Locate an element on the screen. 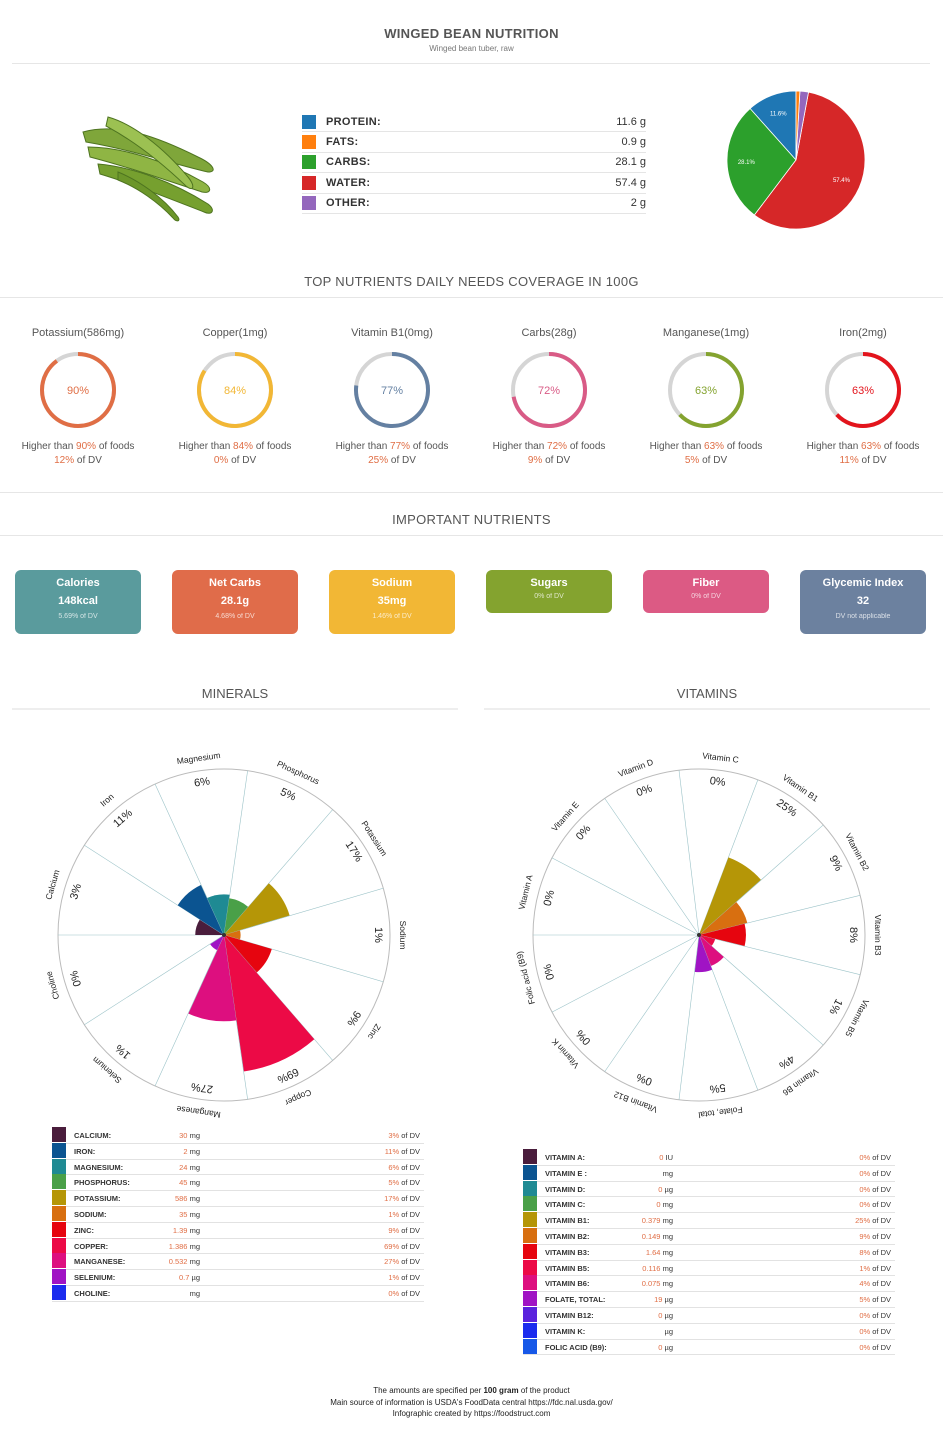 This screenshot has height=1435, width=950. polar-value-label: 1% is located at coordinates (835, 1007).